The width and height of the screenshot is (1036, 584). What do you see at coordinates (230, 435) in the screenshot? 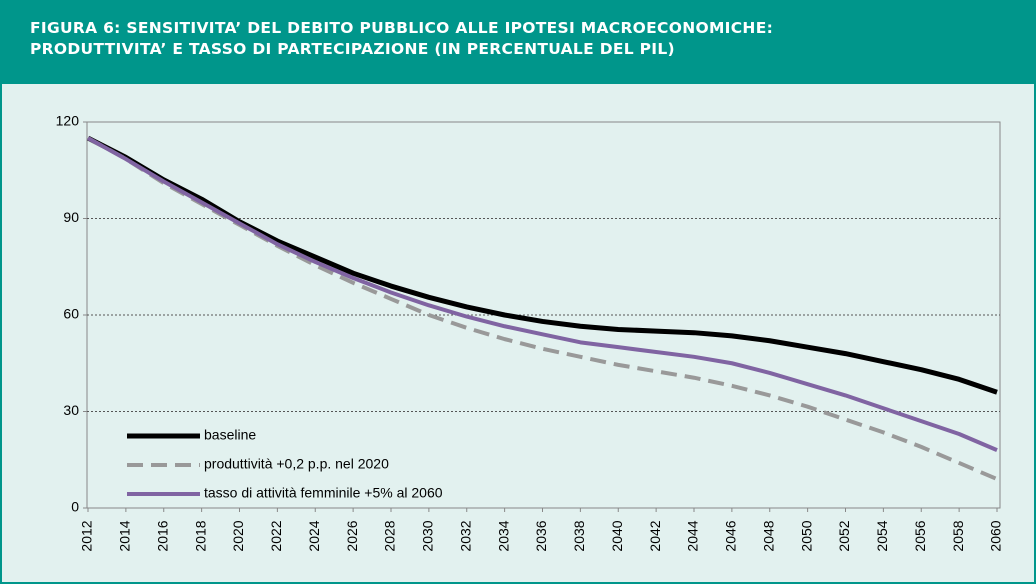
I see `legend-label: baseline` at bounding box center [230, 435].